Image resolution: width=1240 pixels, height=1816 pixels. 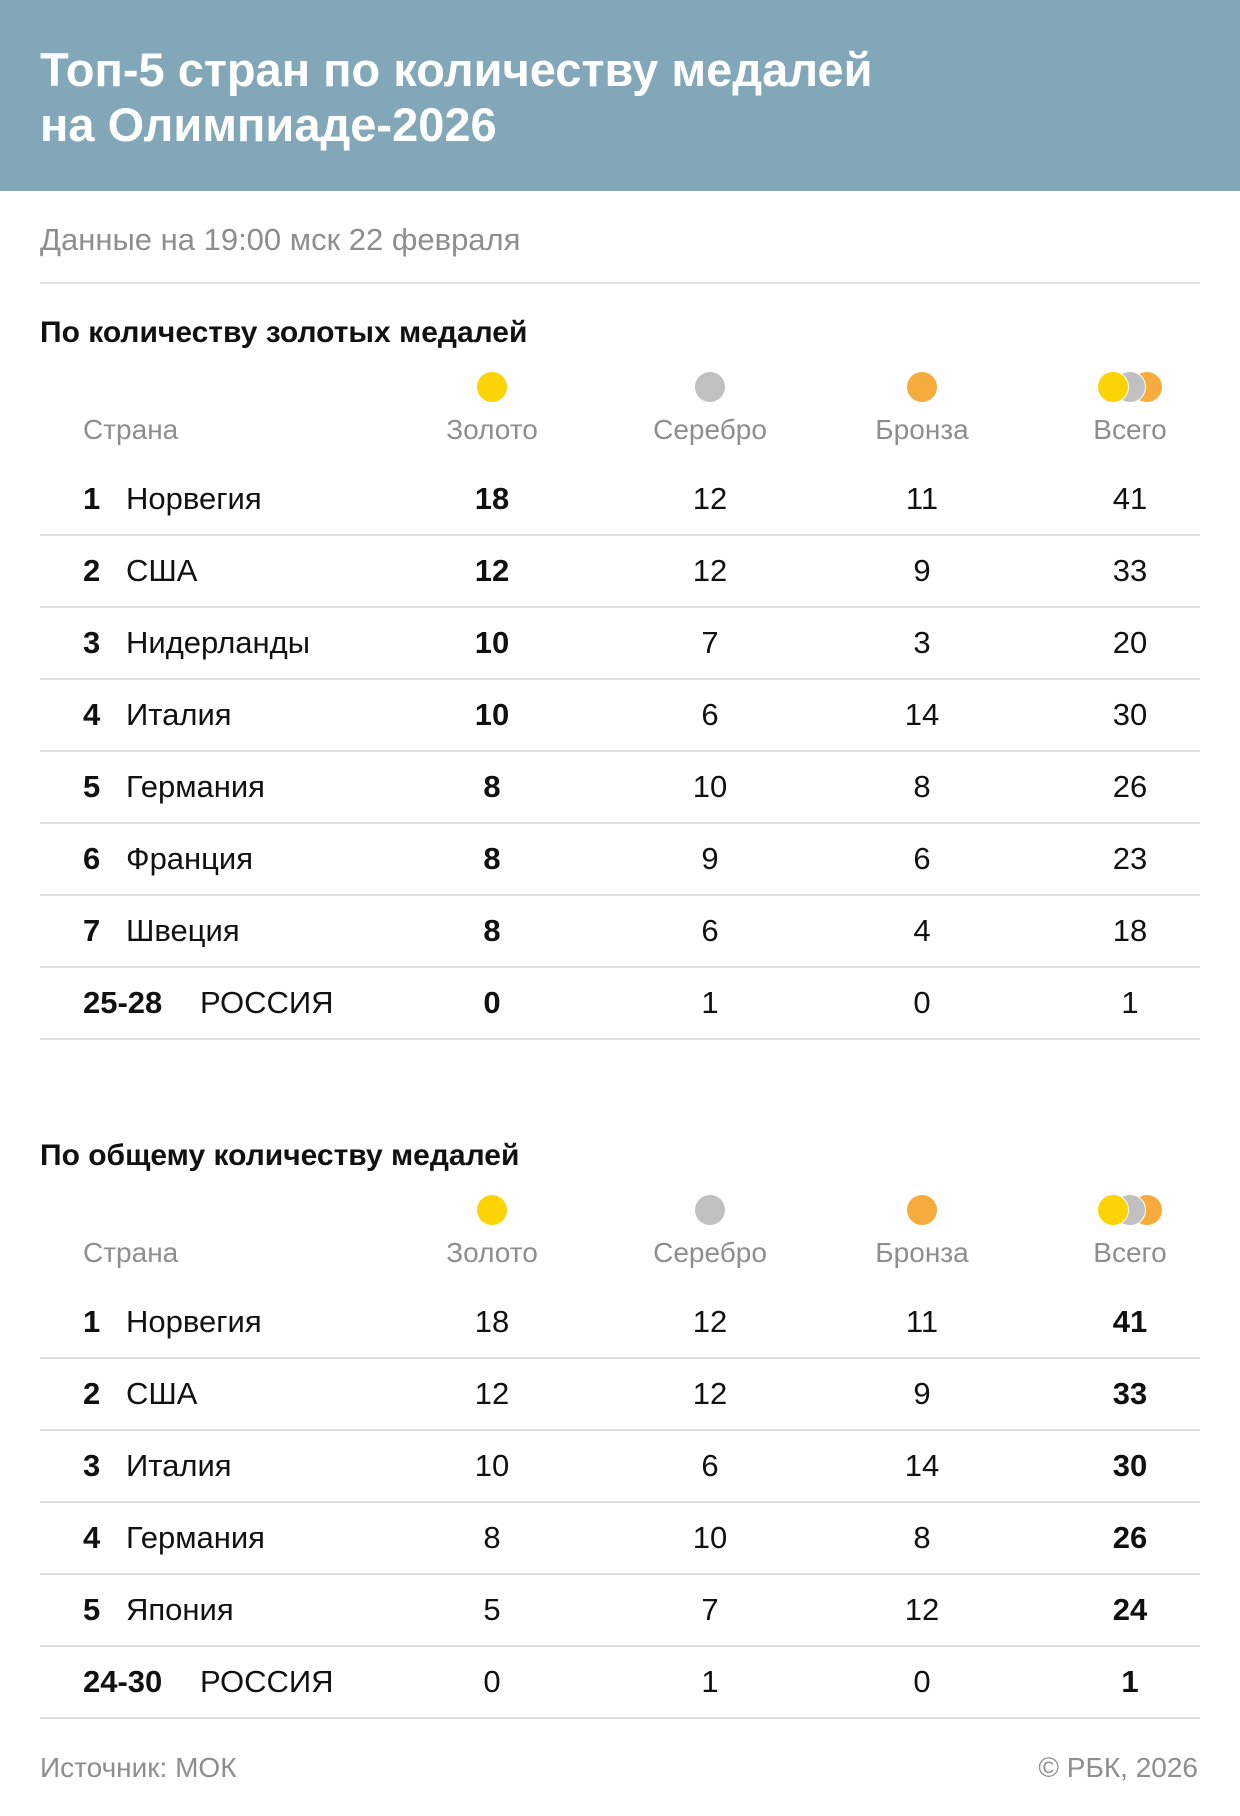 What do you see at coordinates (710, 1210) in the screenshot?
I see `silver-medal-icon` at bounding box center [710, 1210].